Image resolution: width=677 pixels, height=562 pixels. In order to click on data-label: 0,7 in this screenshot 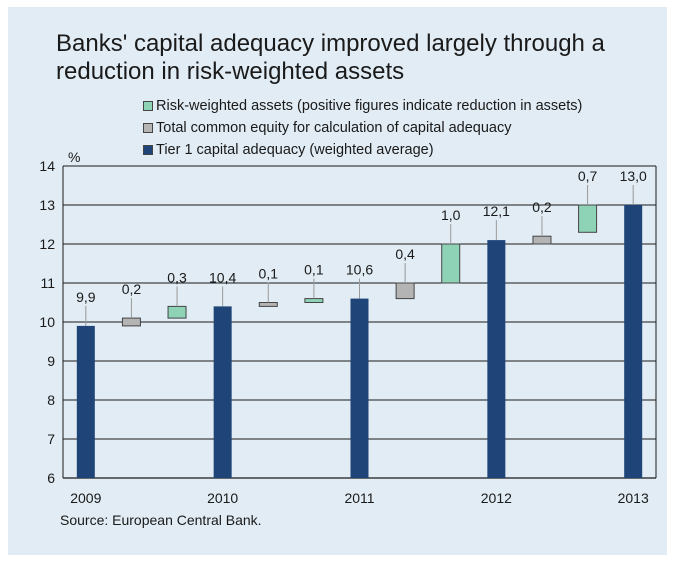, I will do `click(588, 176)`.